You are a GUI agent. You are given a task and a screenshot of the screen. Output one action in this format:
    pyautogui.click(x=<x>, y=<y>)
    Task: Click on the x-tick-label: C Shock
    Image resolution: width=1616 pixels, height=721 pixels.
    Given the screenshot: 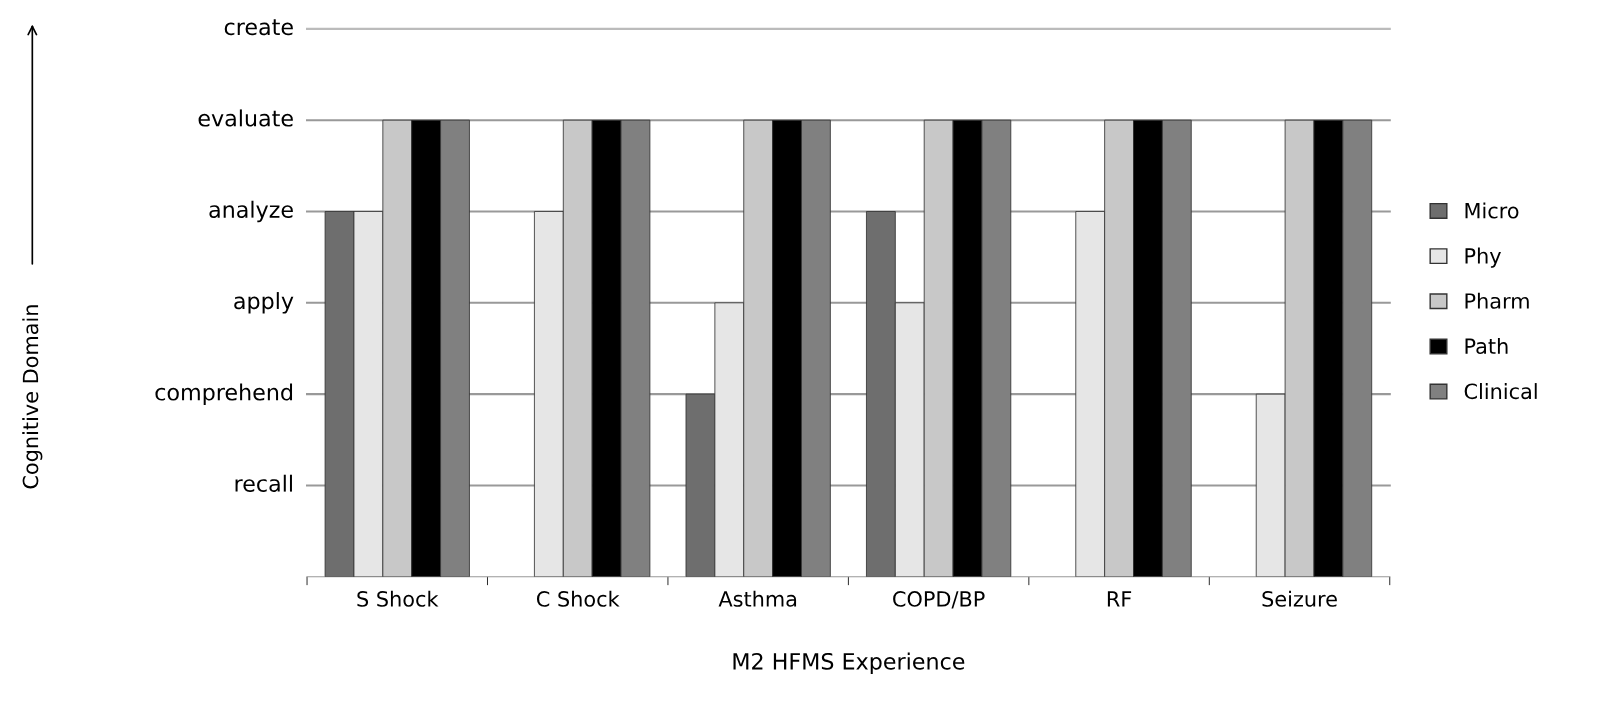 What is the action you would take?
    pyautogui.click(x=578, y=598)
    